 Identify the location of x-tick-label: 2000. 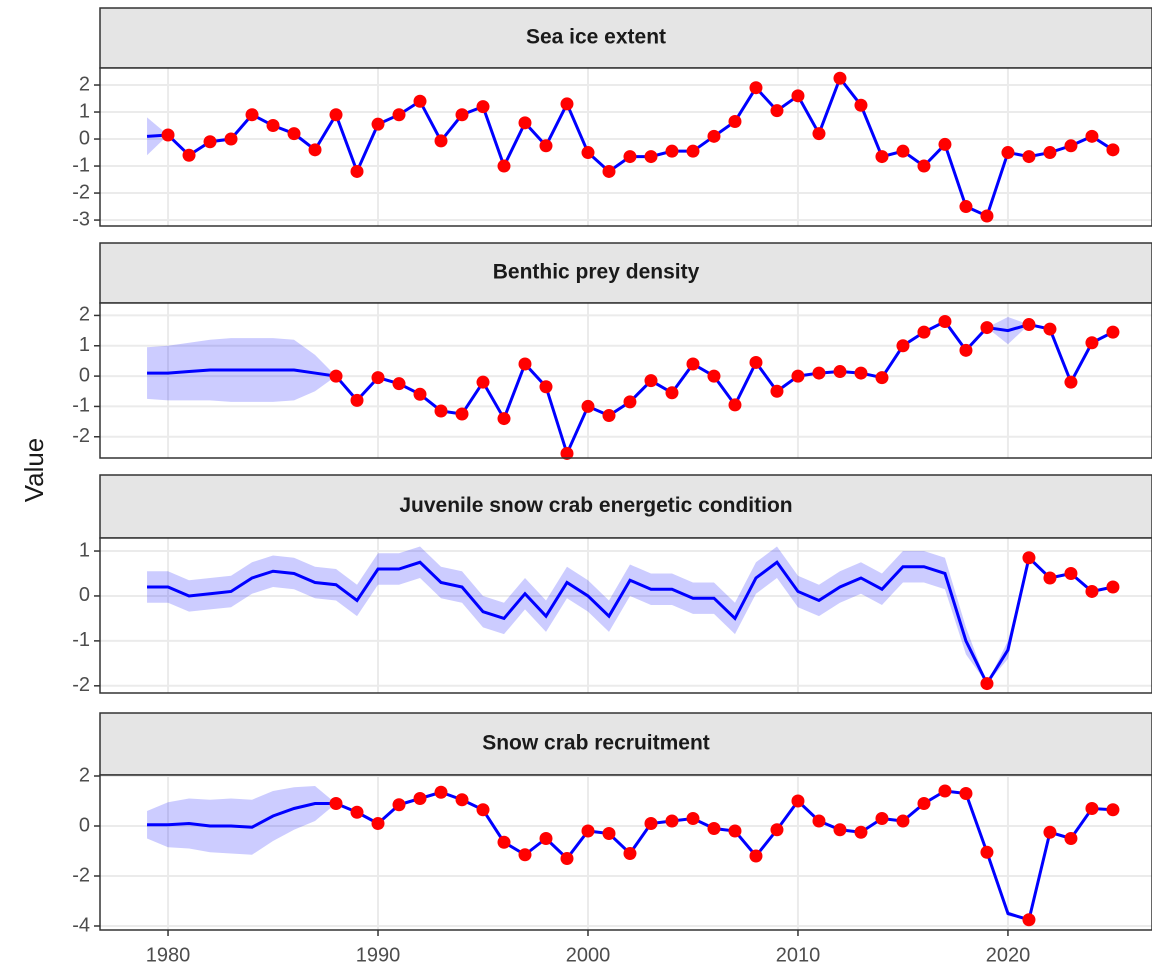
(588, 955).